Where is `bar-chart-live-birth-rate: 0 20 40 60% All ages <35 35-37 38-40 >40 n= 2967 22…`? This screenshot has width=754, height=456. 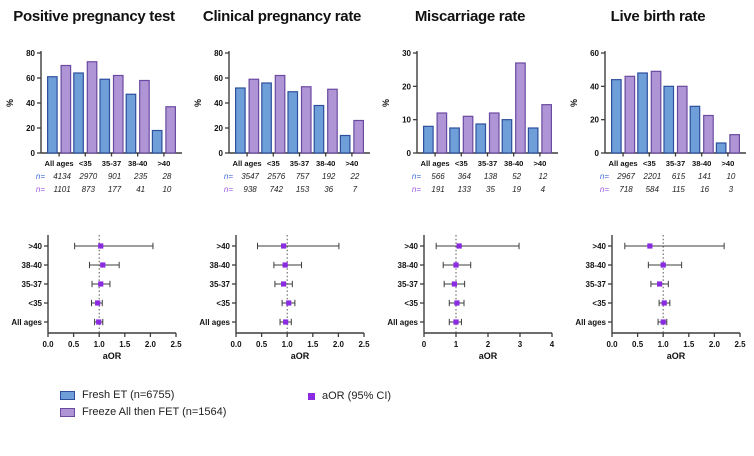
bar-chart-live-birth-rate: 0 20 40 60% All ages <35 35-37 38-40 >40 n= 2967 22… is located at coordinates (658, 121).